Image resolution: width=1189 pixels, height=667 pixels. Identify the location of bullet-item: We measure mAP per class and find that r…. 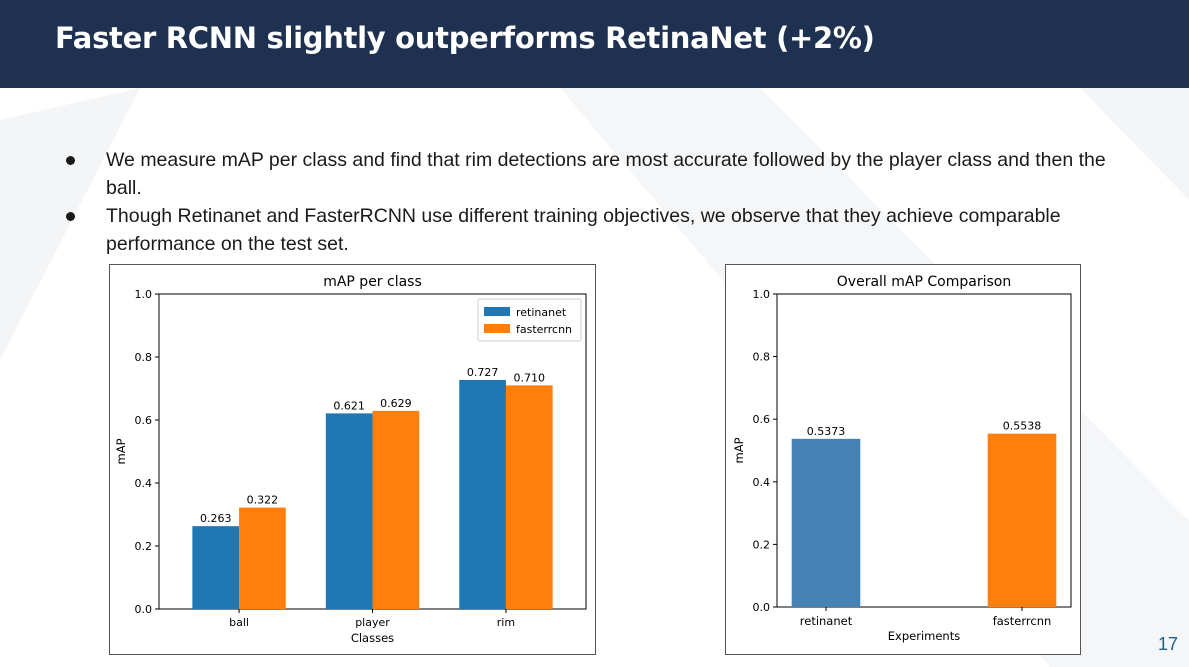
(606, 174).